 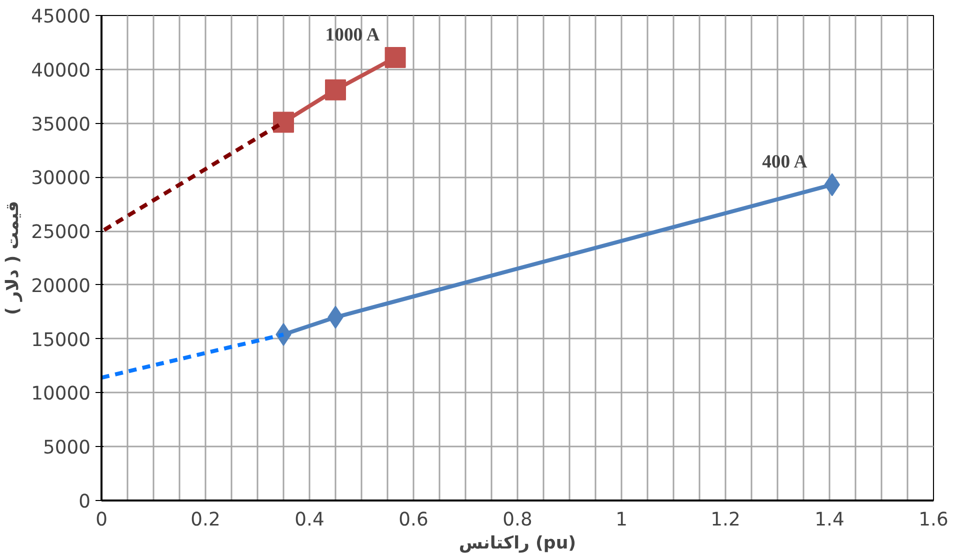 What do you see at coordinates (517, 520) in the screenshot?
I see `x-tick-label: 0.8` at bounding box center [517, 520].